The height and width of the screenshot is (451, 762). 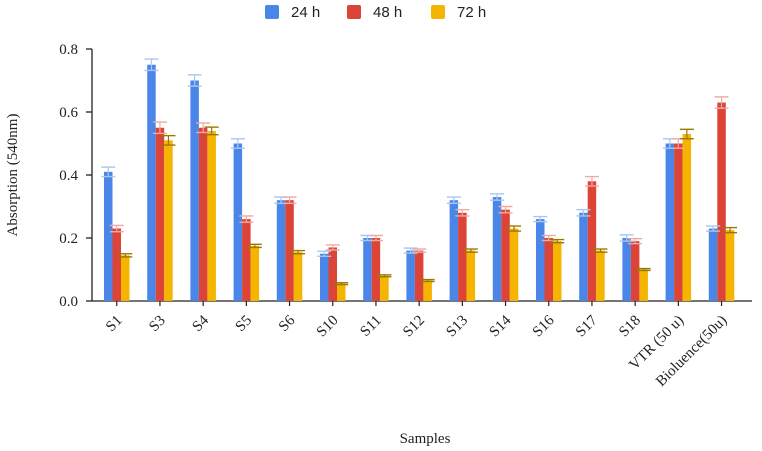 I want to click on legend: 24 h 48 h 72 h, so click(x=375, y=12).